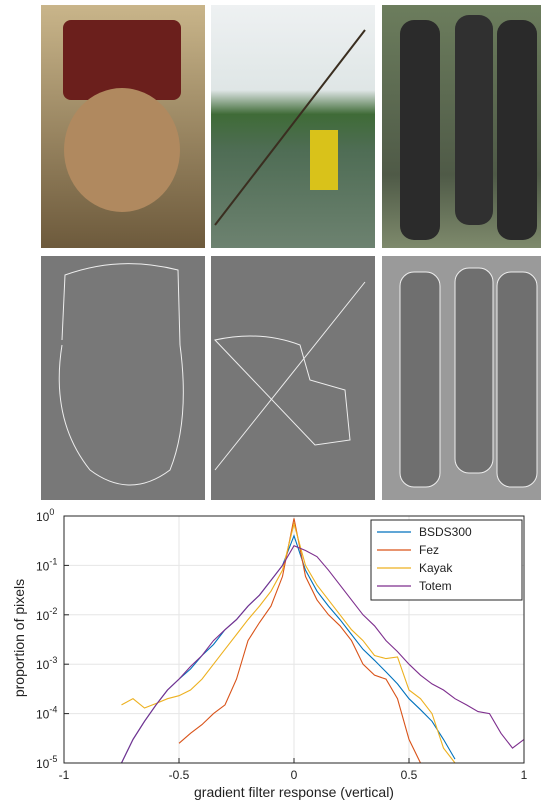 The height and width of the screenshot is (805, 542). I want to click on edge-fez, so click(123, 378).